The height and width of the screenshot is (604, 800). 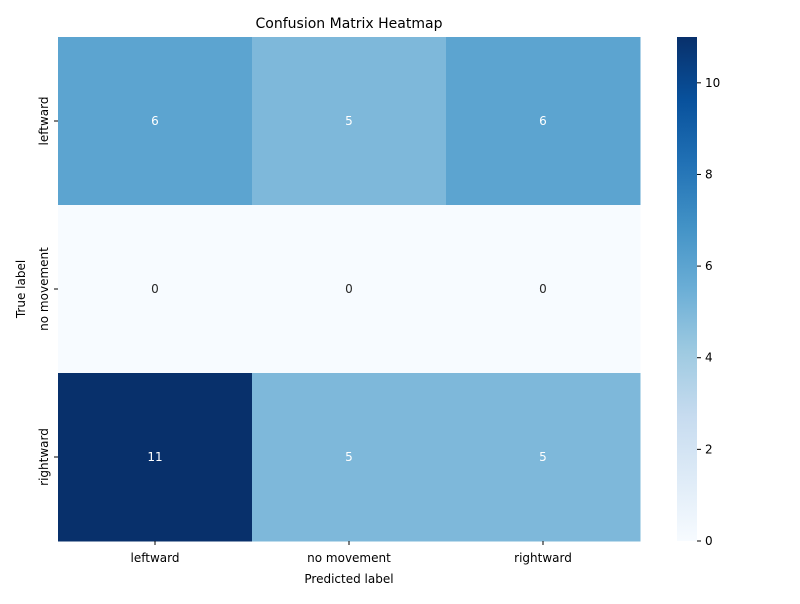 What do you see at coordinates (543, 558) in the screenshot?
I see `x-tick-label: rightward` at bounding box center [543, 558].